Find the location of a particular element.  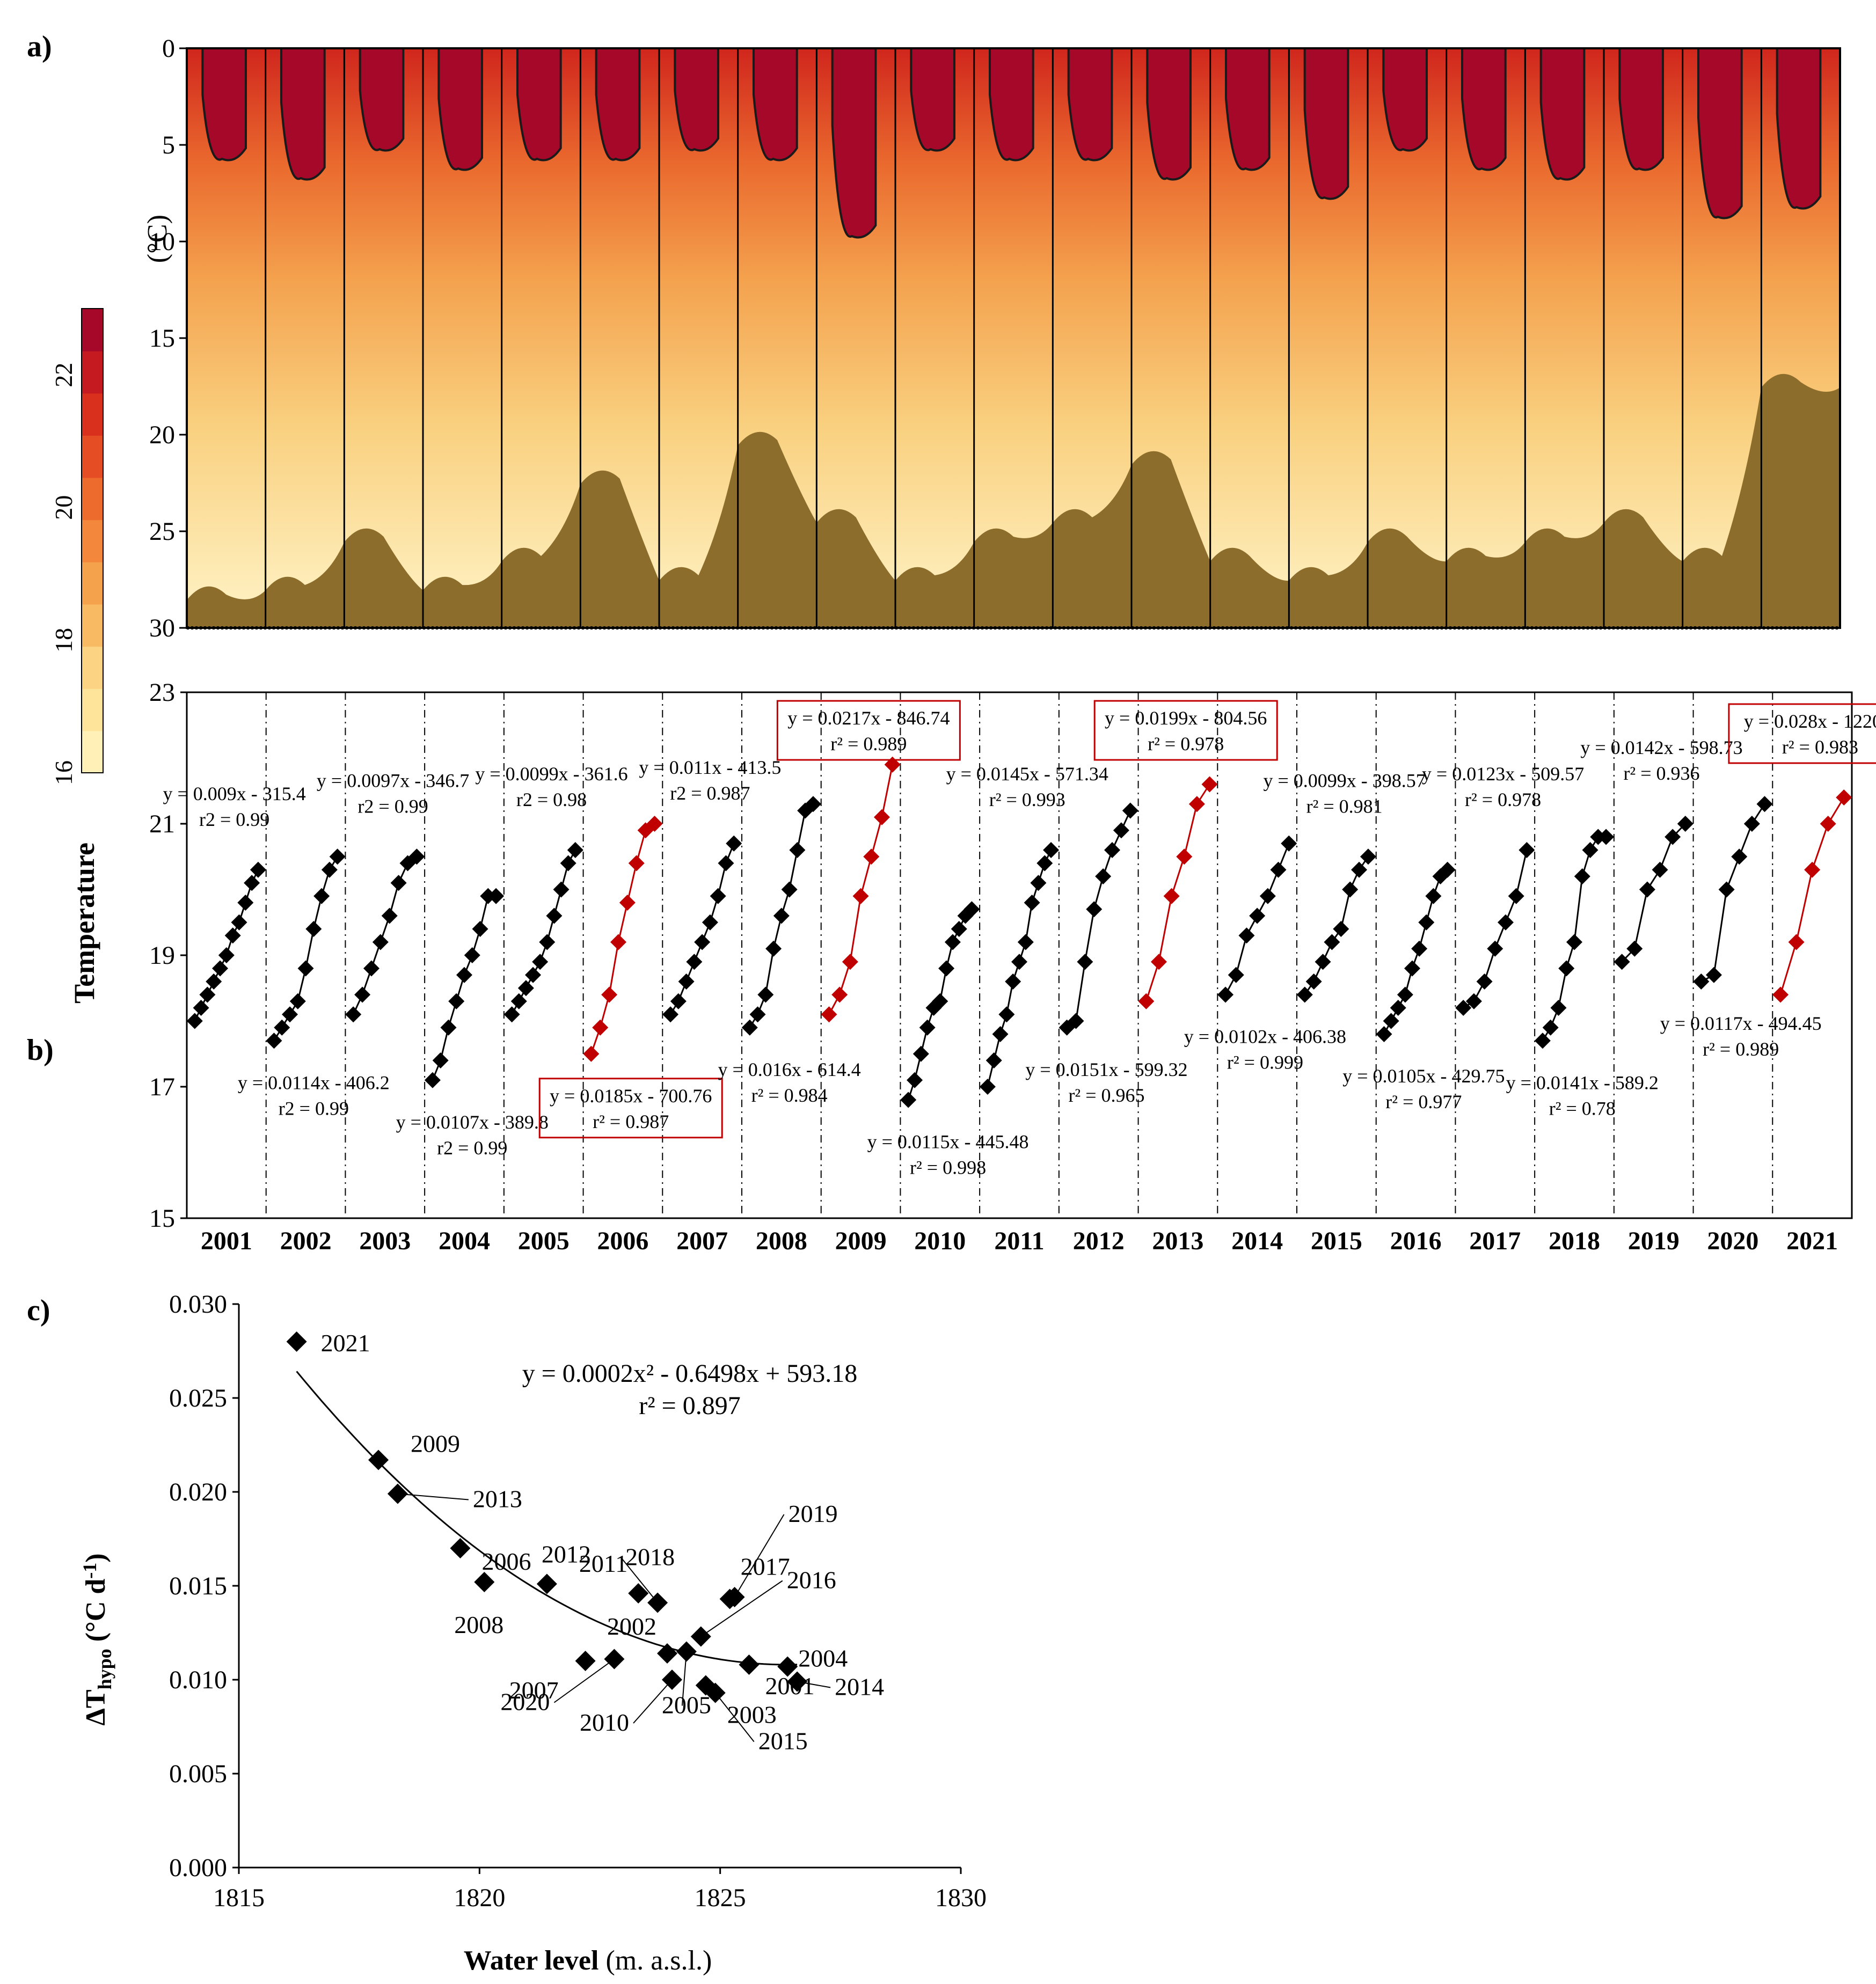

regression-r2: r² = 0.989 is located at coordinates (869, 744).